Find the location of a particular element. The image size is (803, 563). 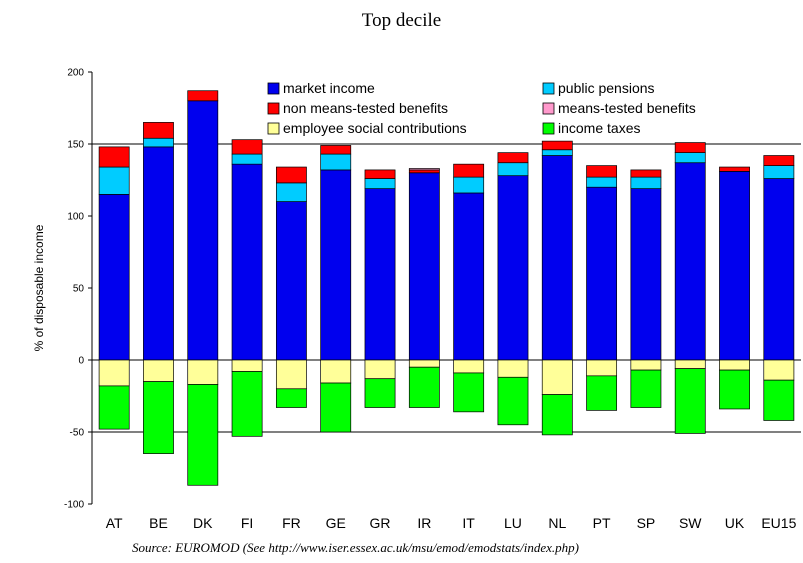

bar-segment-dk-market-income is located at coordinates (203, 230).